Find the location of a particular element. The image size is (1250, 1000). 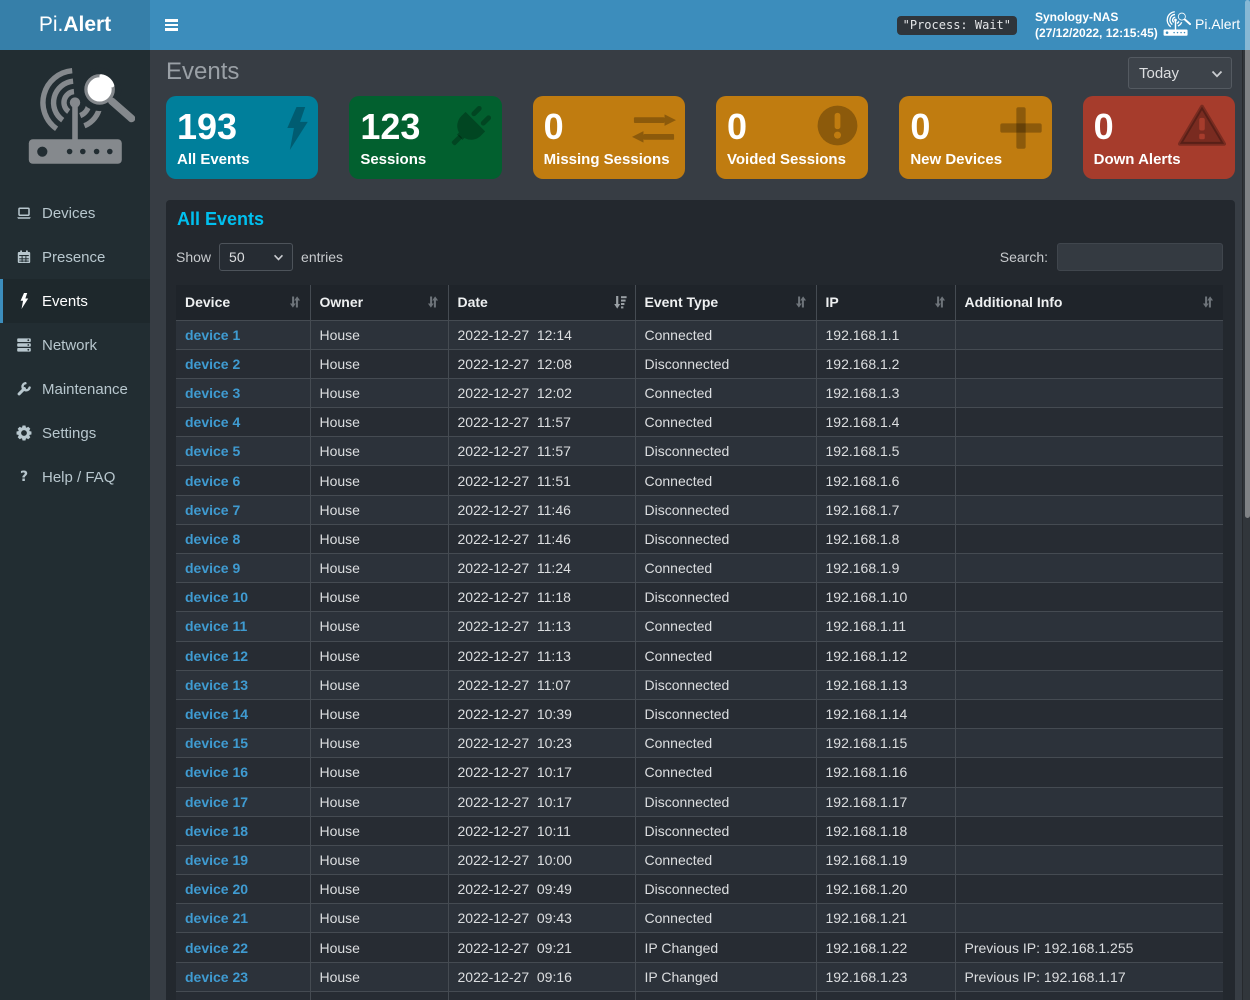

host-info: Synology-NAS (27/12/2022, 12:15:45) is located at coordinates (1096, 25).